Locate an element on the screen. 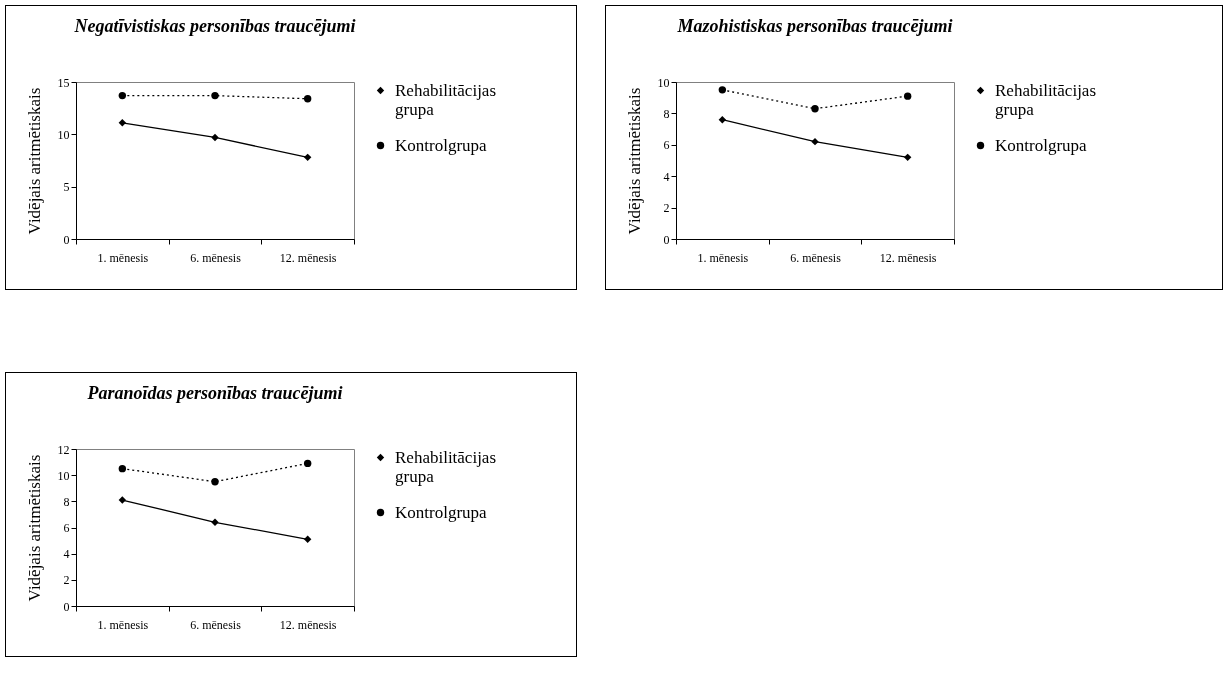 Image resolution: width=1225 pixels, height=693 pixels. chart-title: Paranoīdas personības traucējumi is located at coordinates (214, 393).